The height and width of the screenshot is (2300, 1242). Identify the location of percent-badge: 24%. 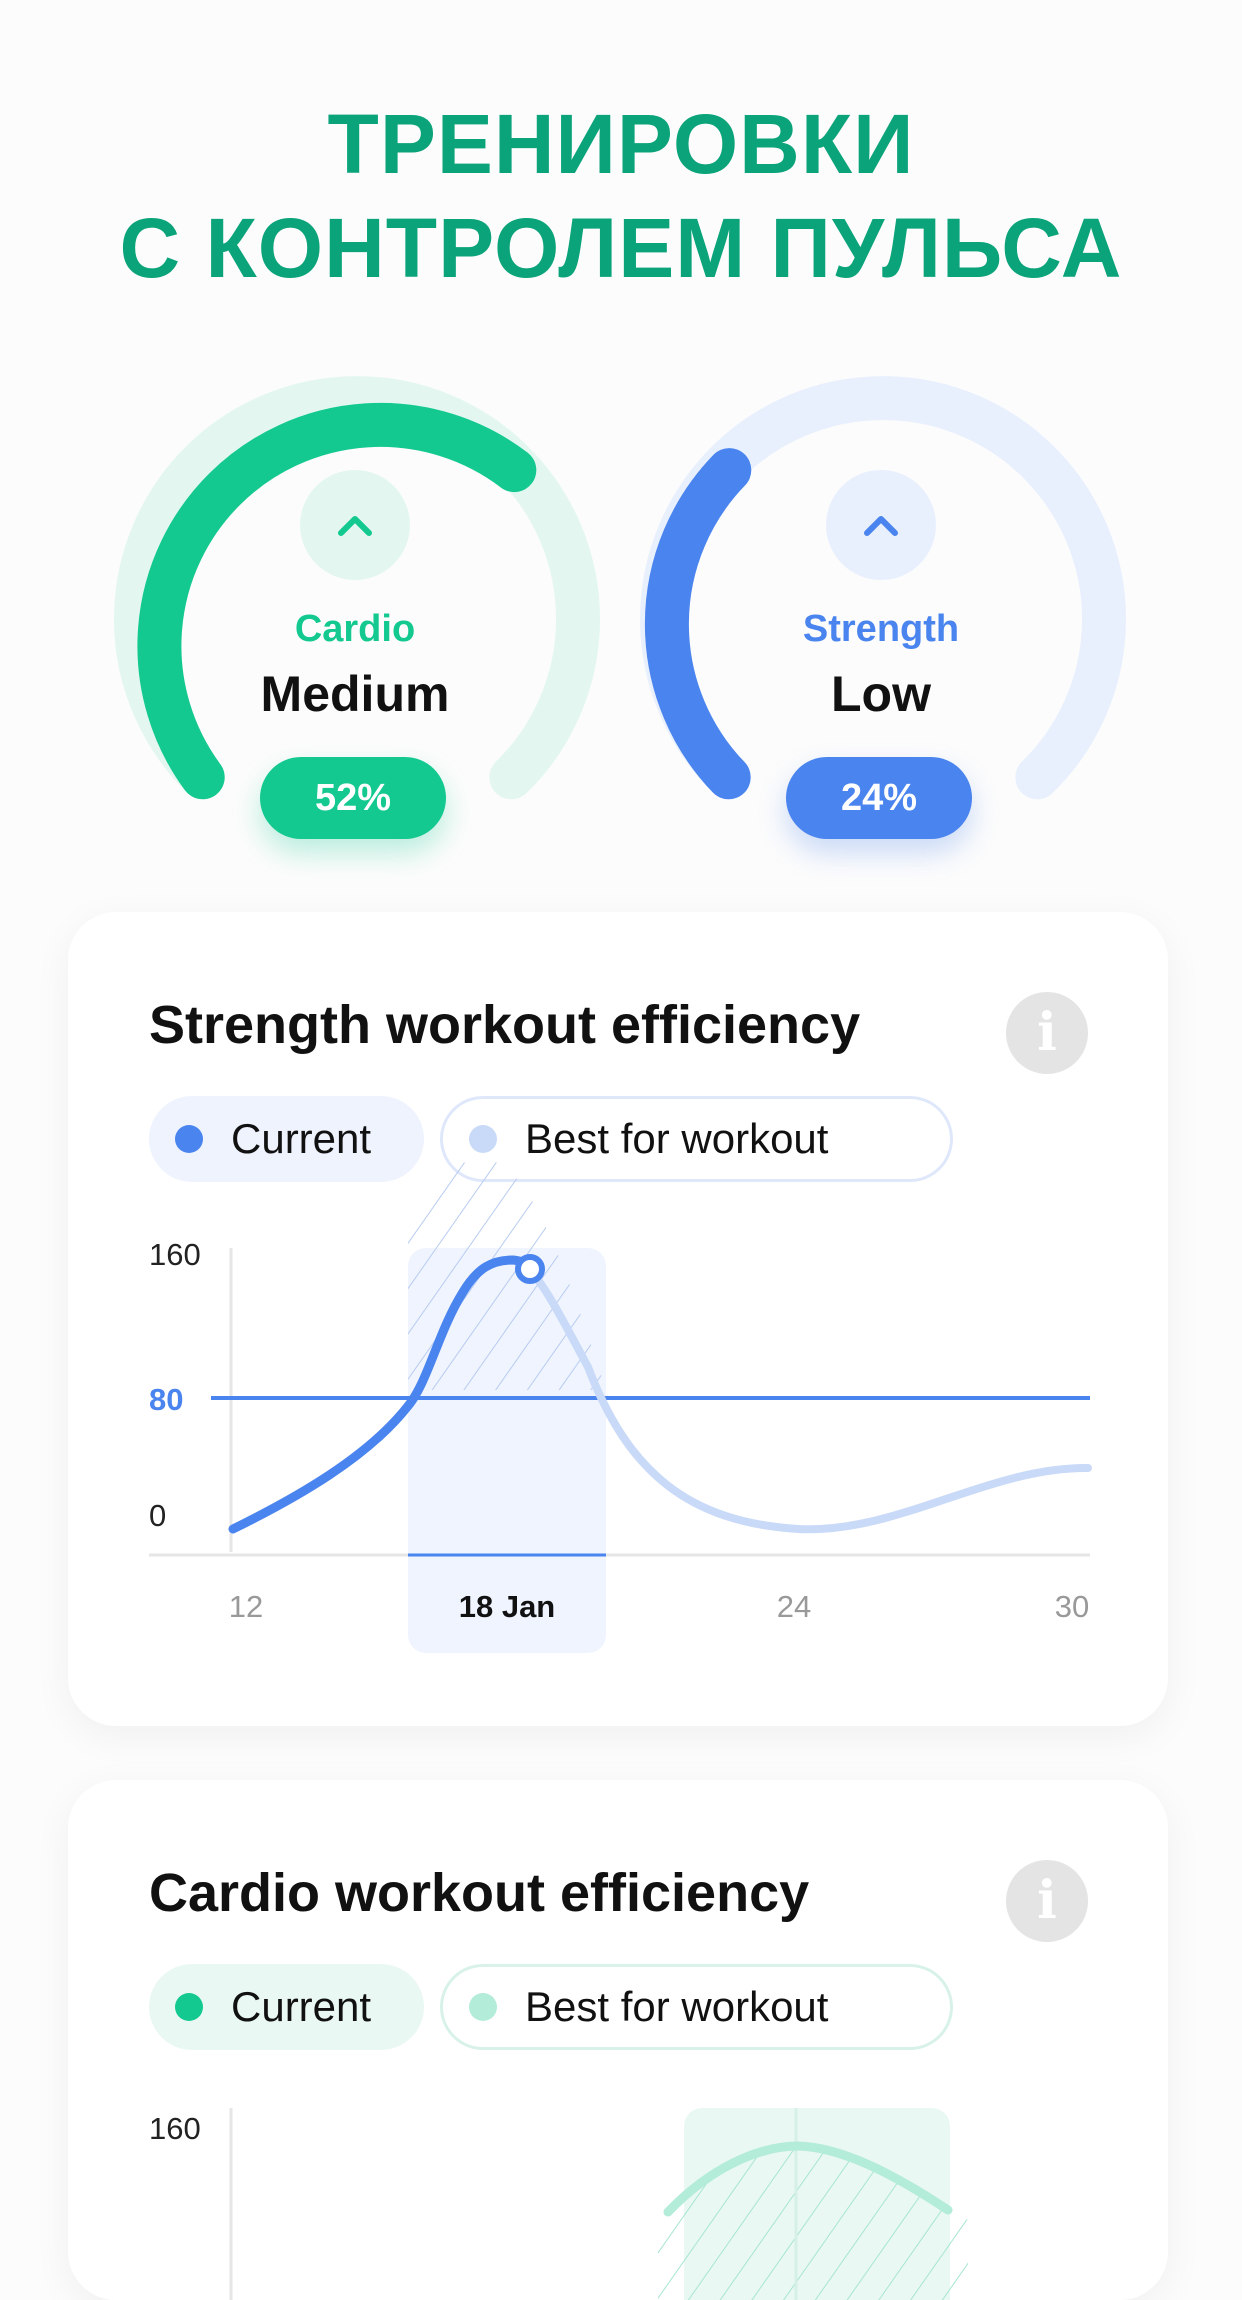
(879, 798).